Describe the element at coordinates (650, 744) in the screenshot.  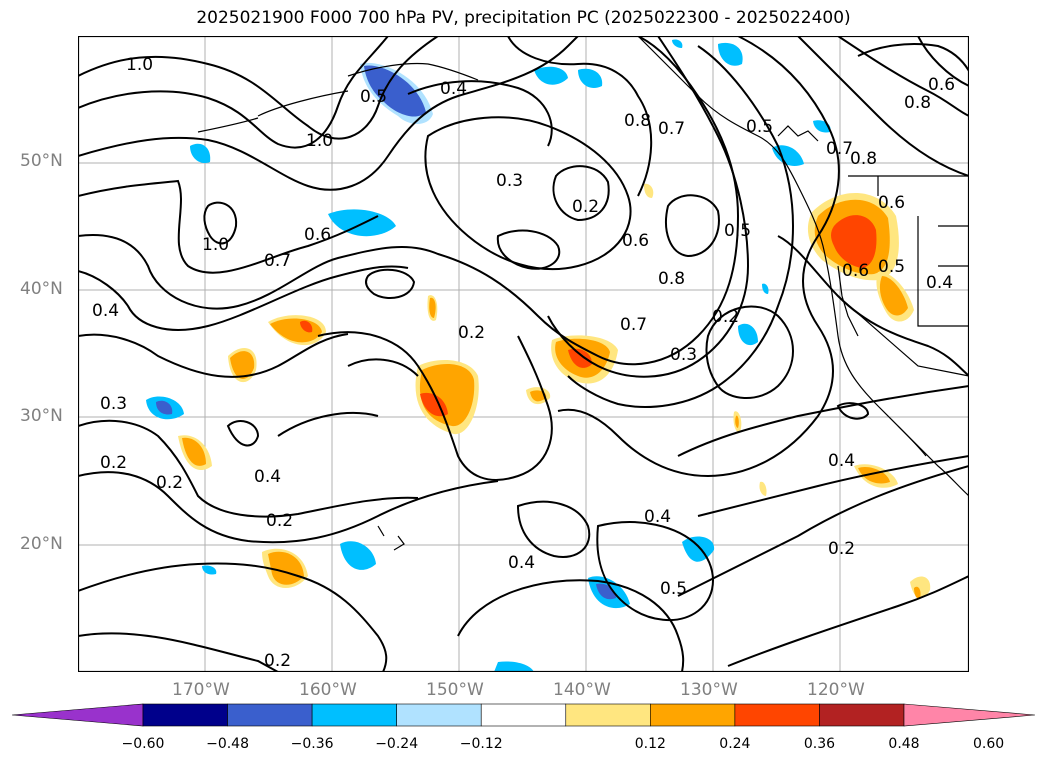
I see `colorbar-tick-label: 0.12` at that location.